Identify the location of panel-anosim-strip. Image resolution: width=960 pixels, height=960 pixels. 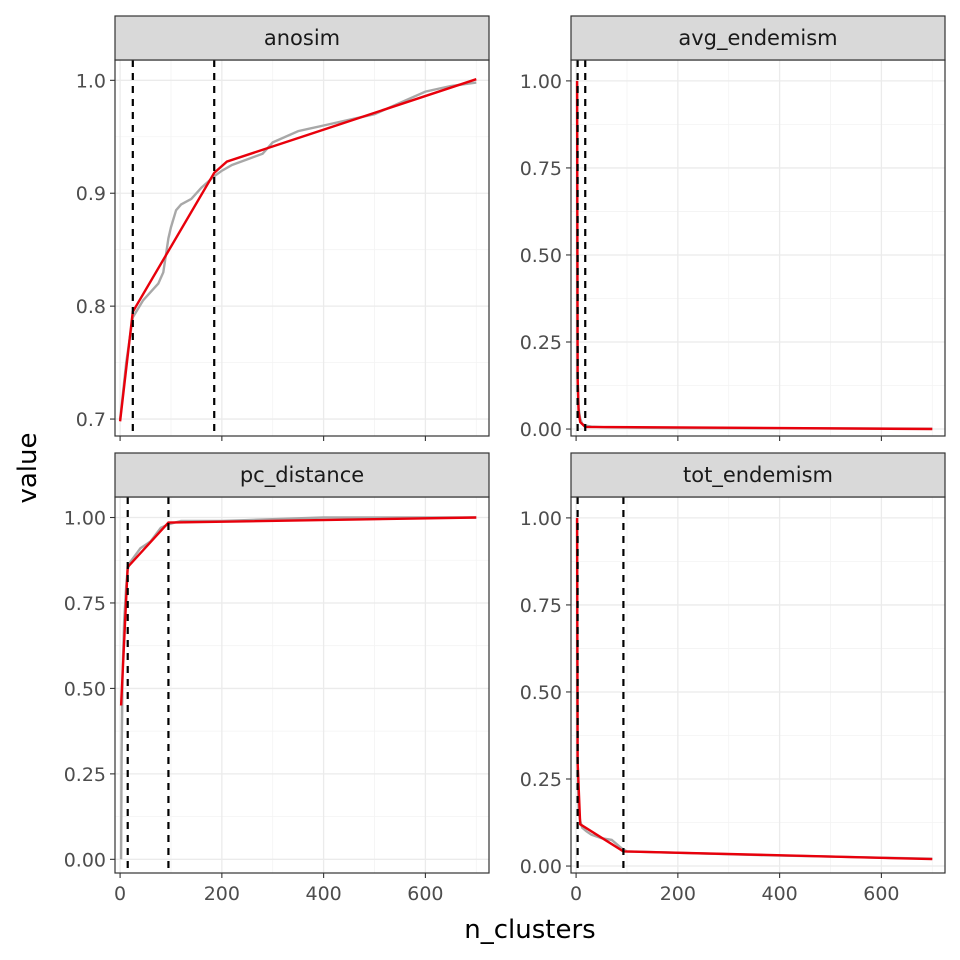
(302, 38).